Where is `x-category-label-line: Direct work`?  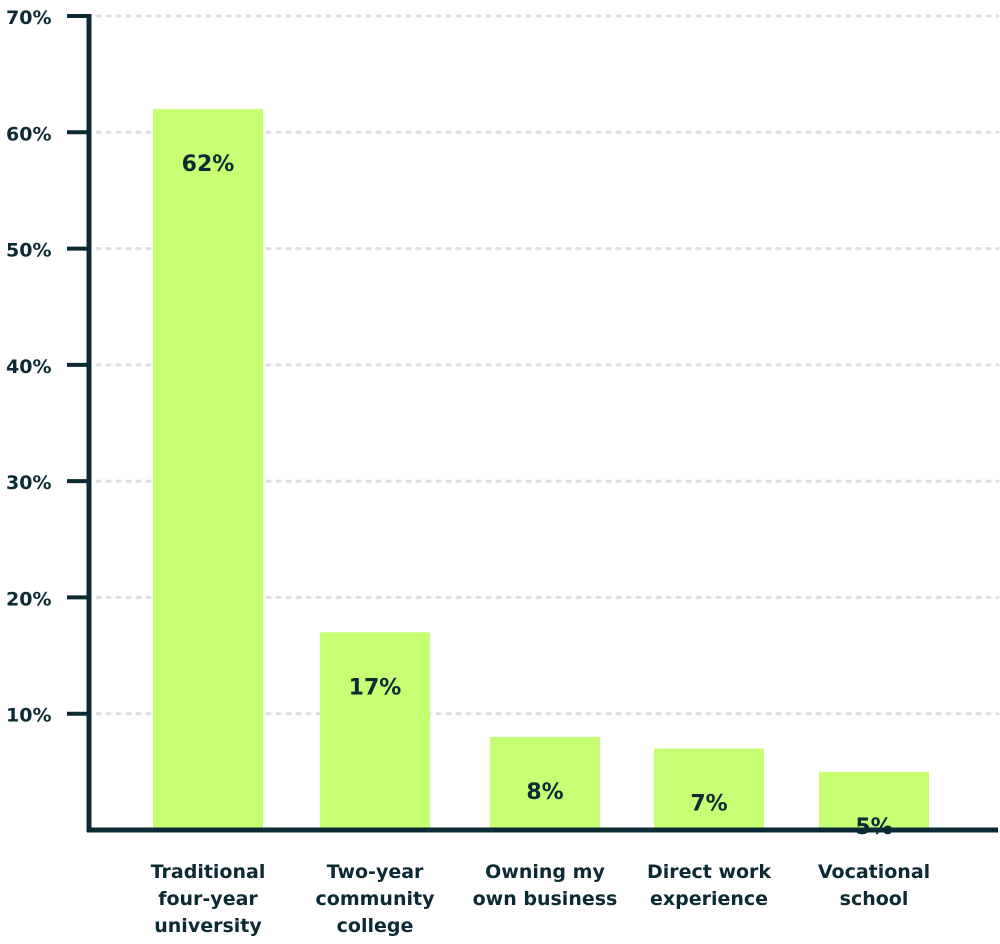 x-category-label-line: Direct work is located at coordinates (709, 872).